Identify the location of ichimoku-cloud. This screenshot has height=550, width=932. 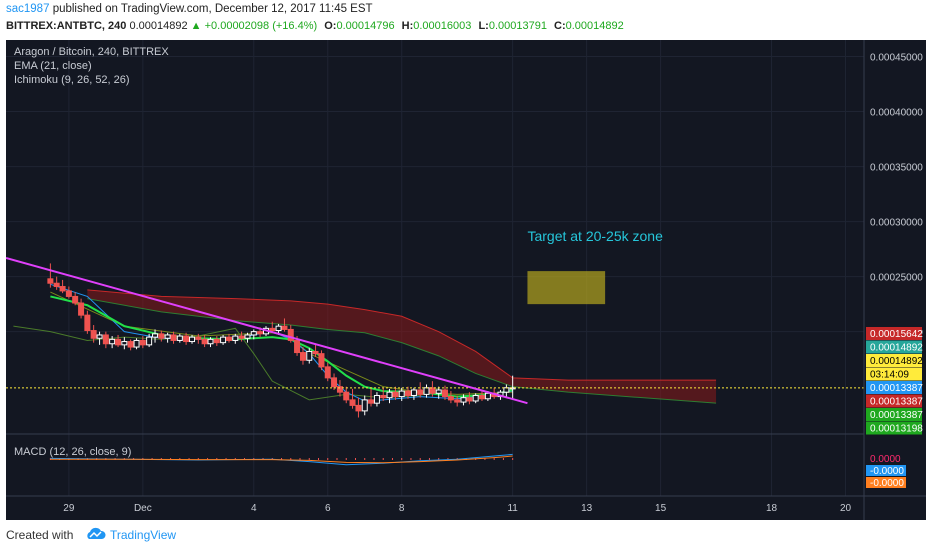
(402, 346).